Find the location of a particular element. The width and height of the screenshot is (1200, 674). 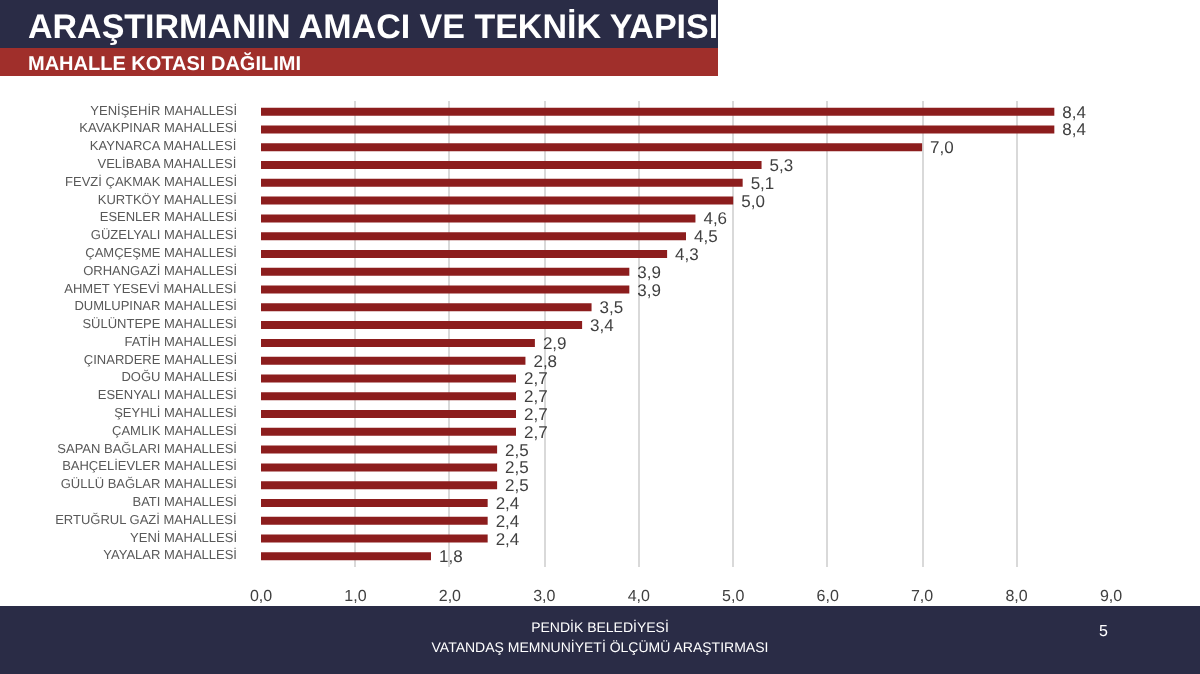

x-tick-label: 1,0 is located at coordinates (356, 596).